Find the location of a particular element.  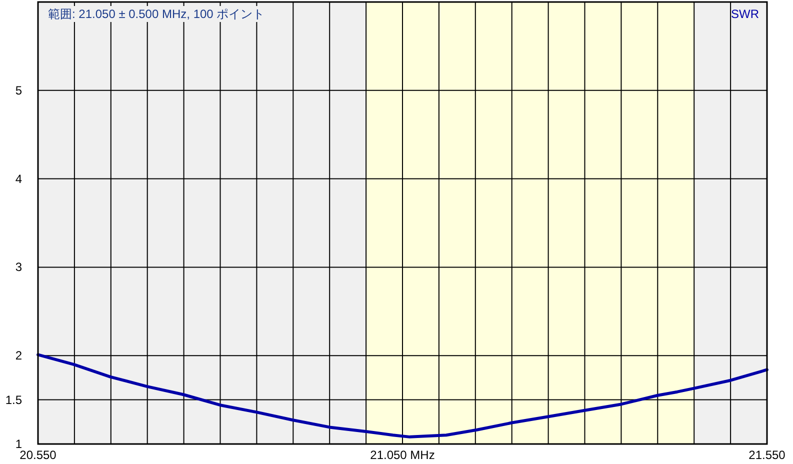

x-tick-label: 21.550 is located at coordinates (767, 455).